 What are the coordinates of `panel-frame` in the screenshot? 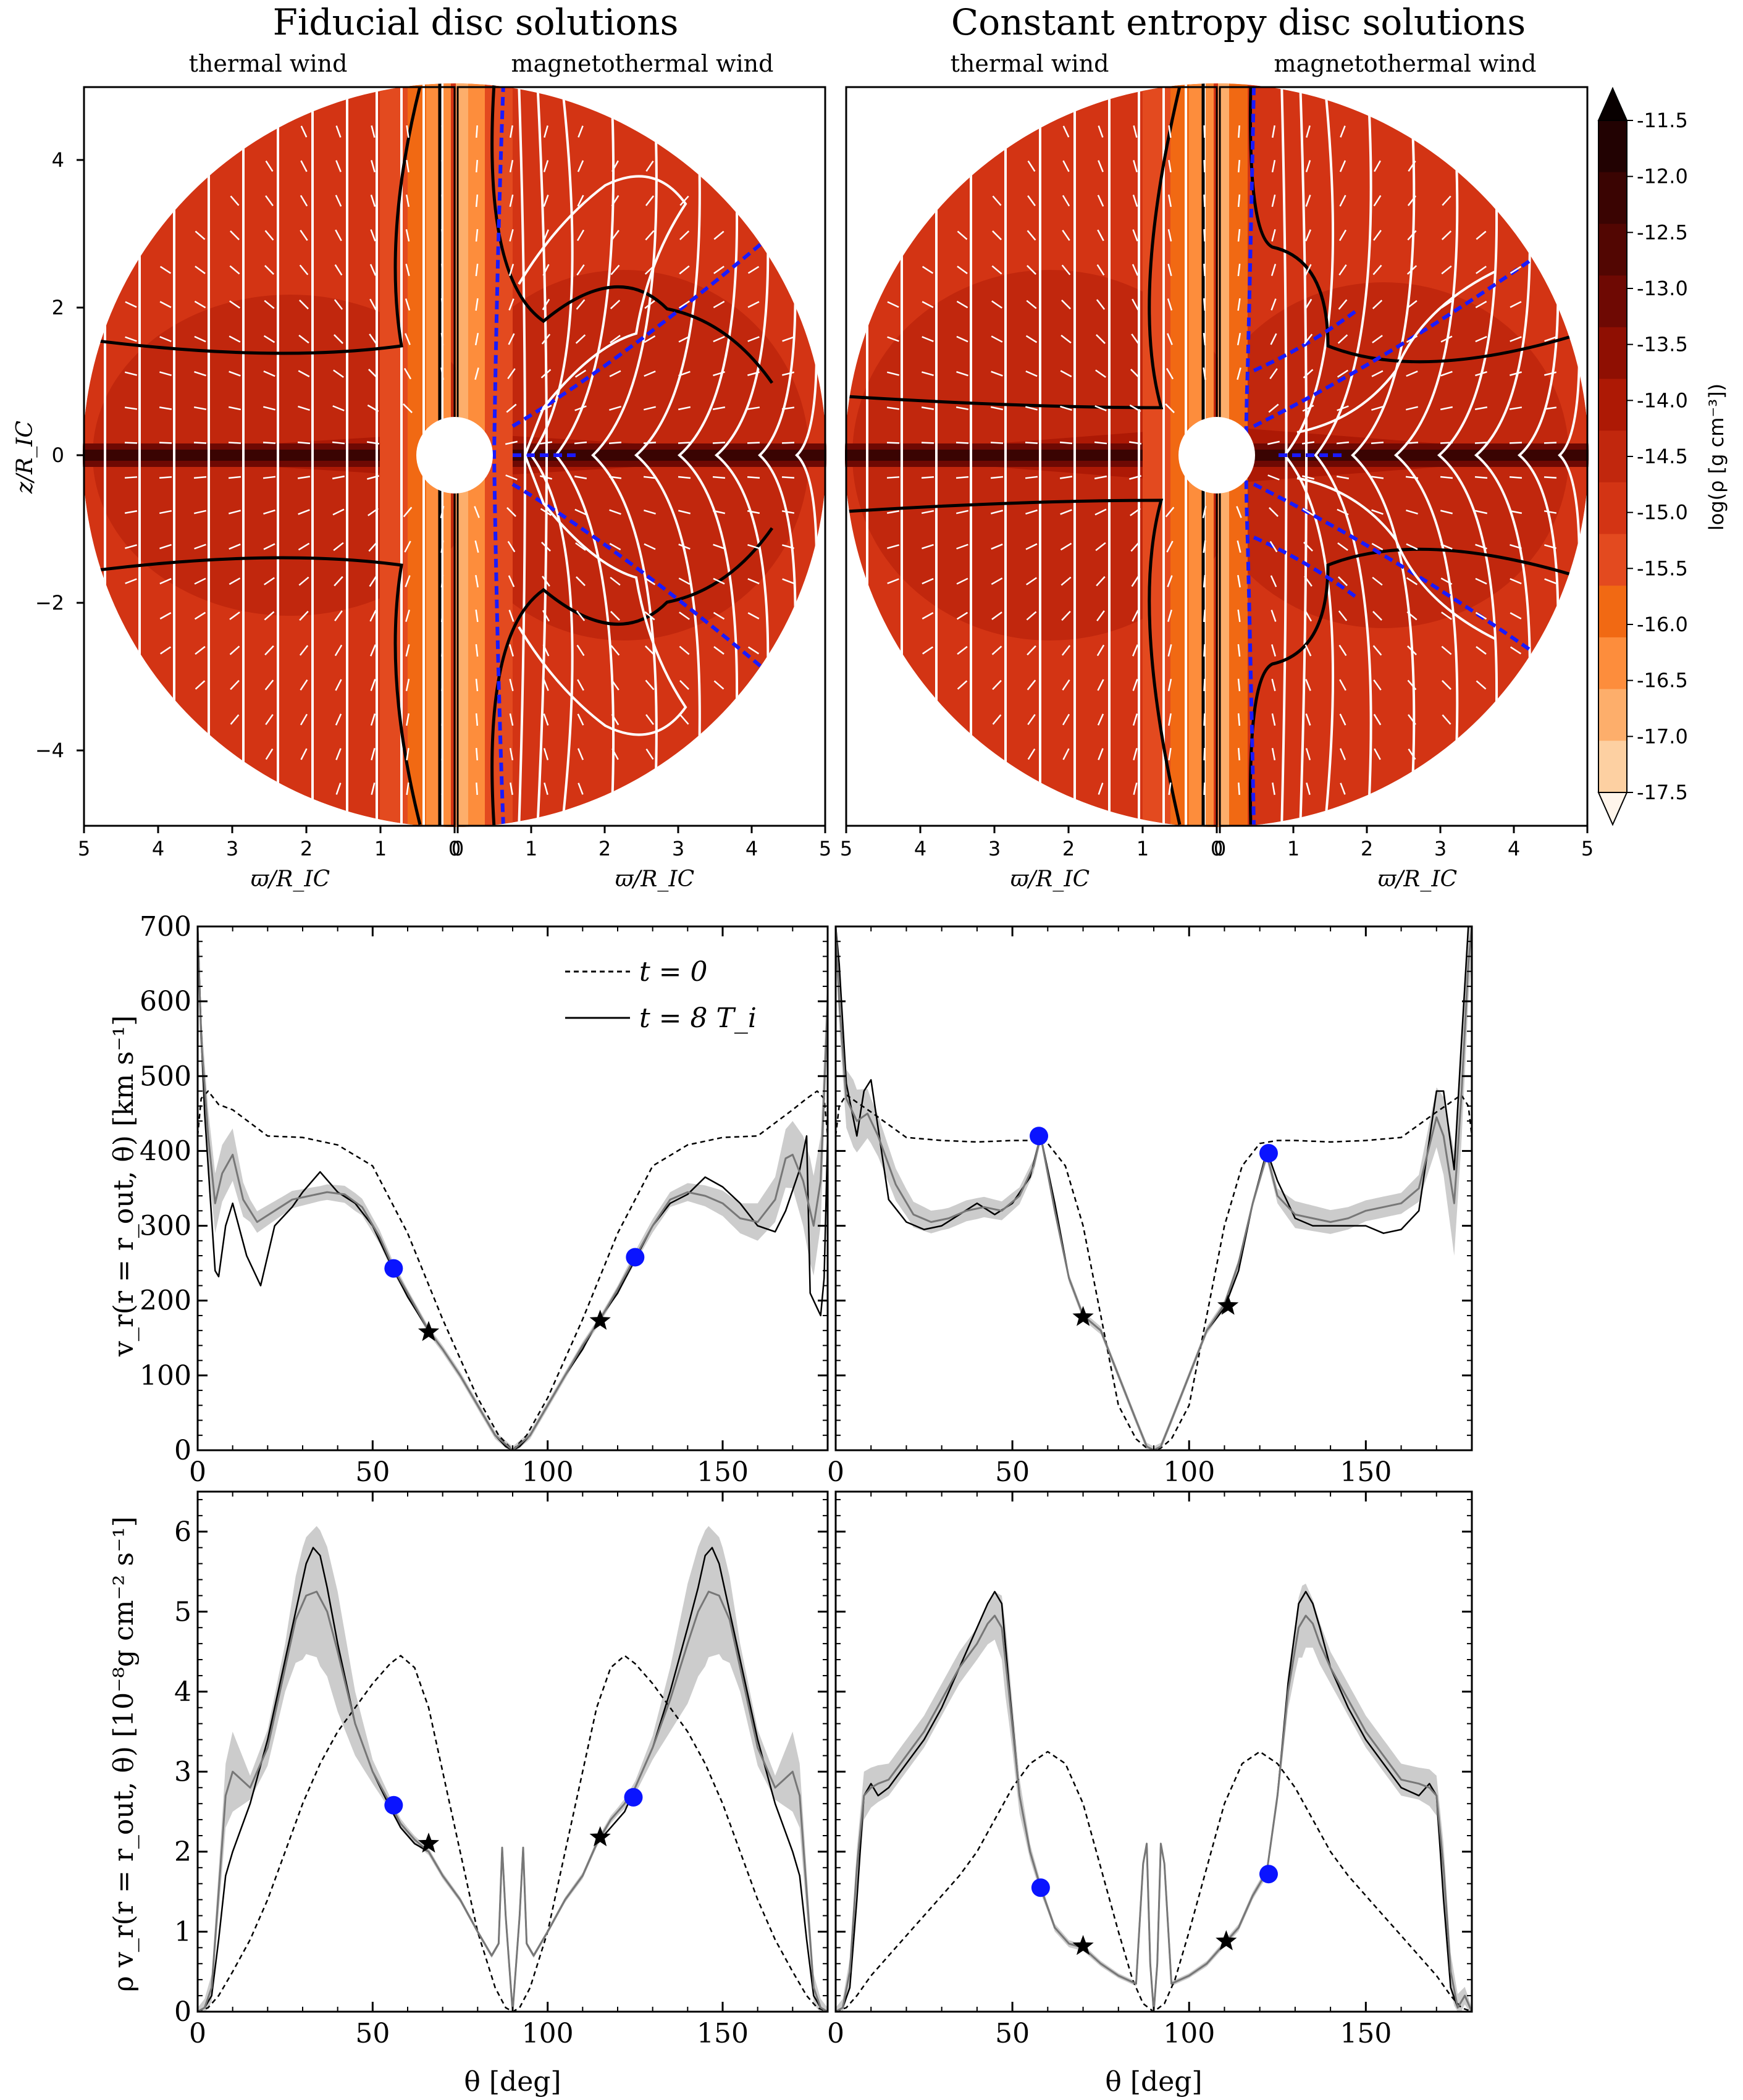 It's located at (512, 1751).